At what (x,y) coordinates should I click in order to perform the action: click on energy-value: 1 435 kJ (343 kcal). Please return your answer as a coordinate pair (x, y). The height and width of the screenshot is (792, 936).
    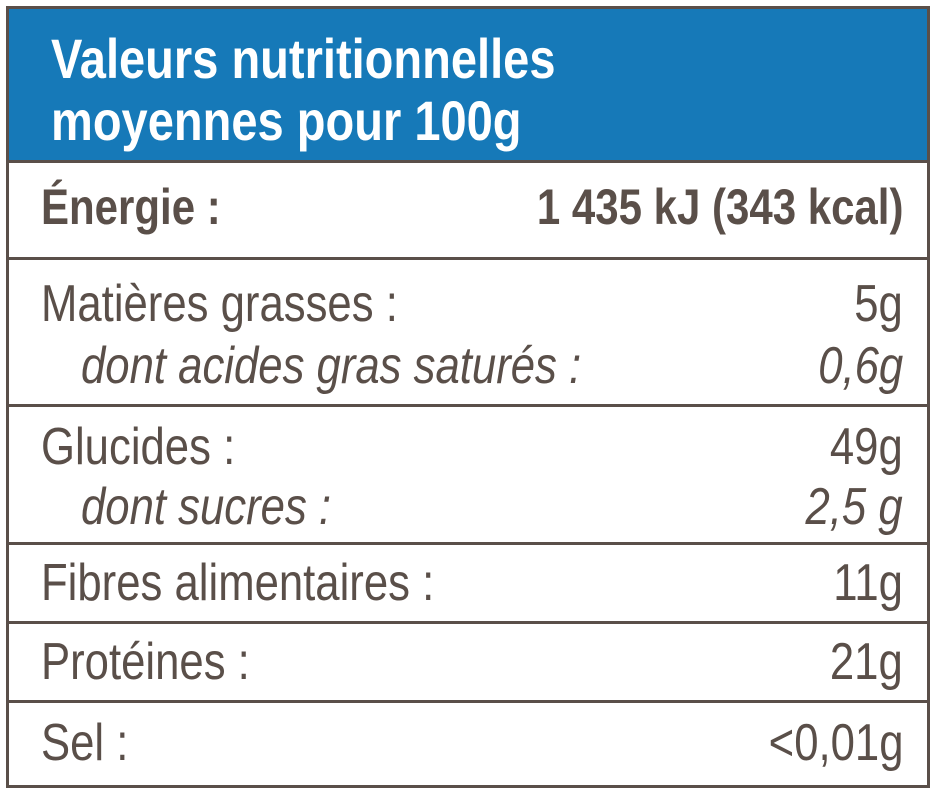
    Looking at the image, I should click on (719, 207).